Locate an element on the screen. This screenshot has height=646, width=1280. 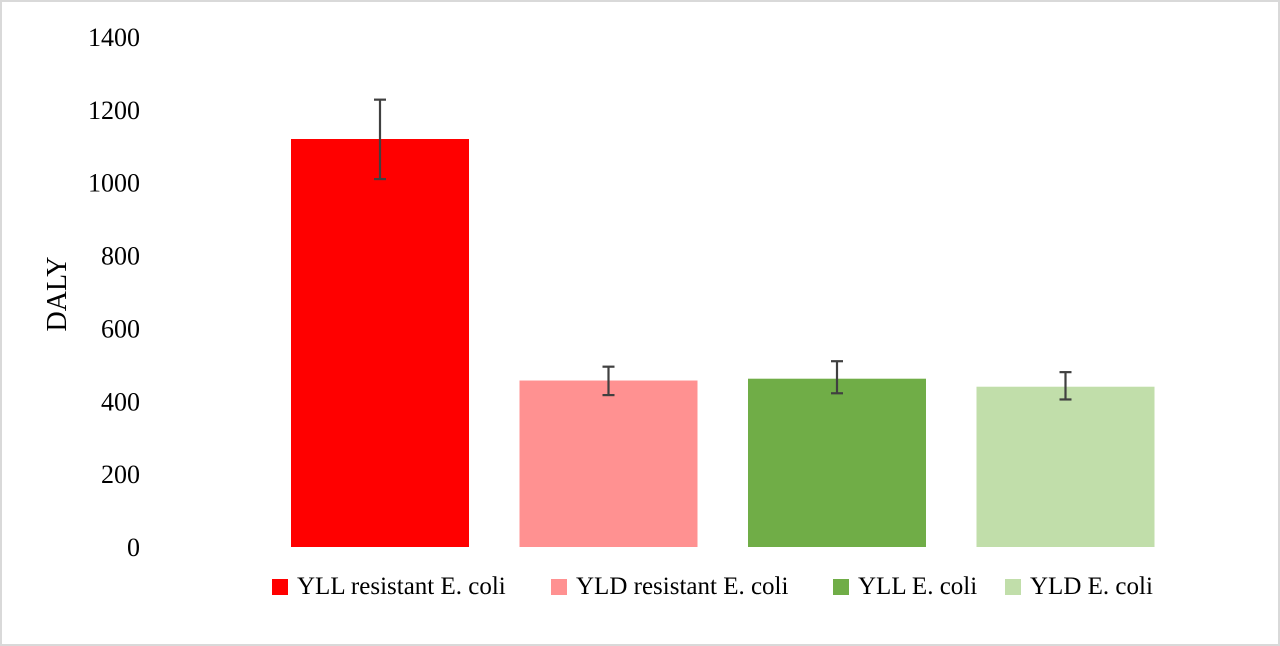
legend-item: YLL E. coli is located at coordinates (905, 586).